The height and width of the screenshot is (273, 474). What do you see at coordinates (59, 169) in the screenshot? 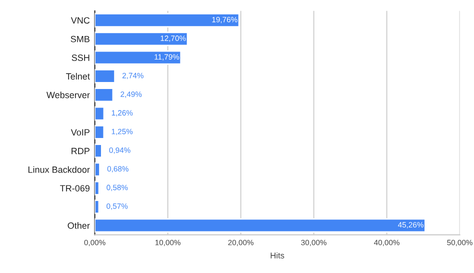
I see `y-tick-label: Linux Backdoor` at bounding box center [59, 169].